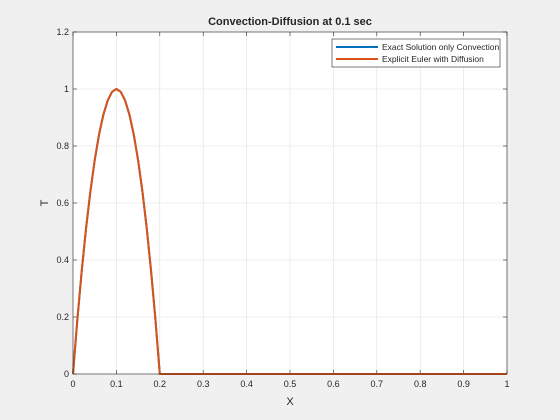 Image resolution: width=560 pixels, height=420 pixels. What do you see at coordinates (420, 384) in the screenshot?
I see `x-tick-label: 0.8` at bounding box center [420, 384].